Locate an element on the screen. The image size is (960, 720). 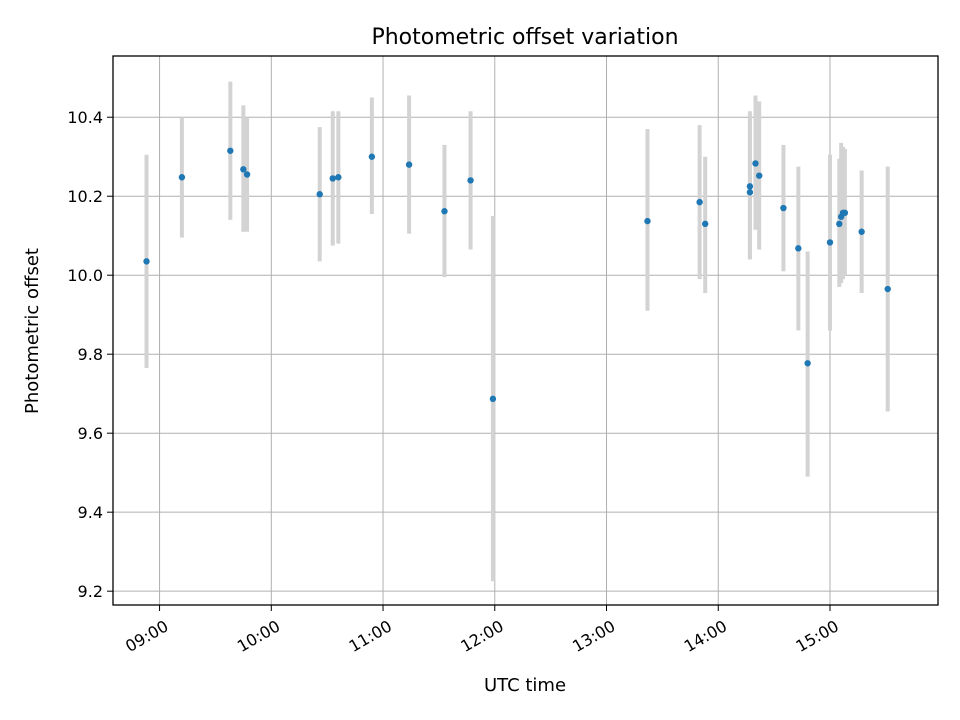
y-axis-label: Photometric offset is located at coordinates (32, 331).